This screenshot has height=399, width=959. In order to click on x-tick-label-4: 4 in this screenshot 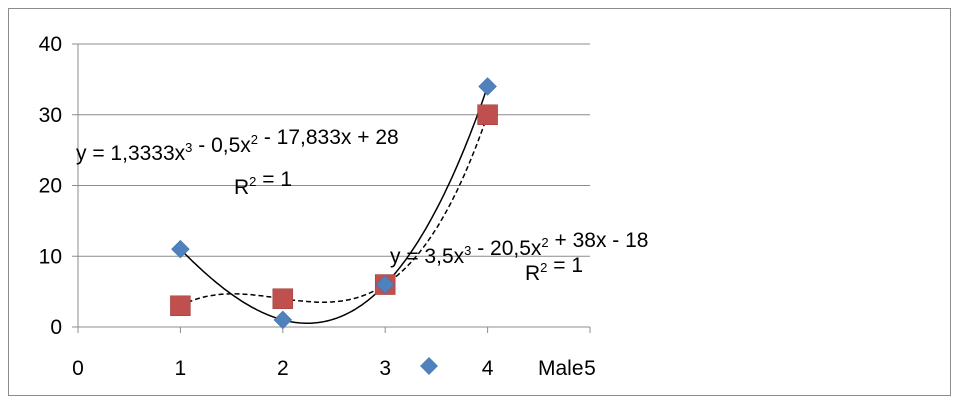, I will do `click(488, 368)`.